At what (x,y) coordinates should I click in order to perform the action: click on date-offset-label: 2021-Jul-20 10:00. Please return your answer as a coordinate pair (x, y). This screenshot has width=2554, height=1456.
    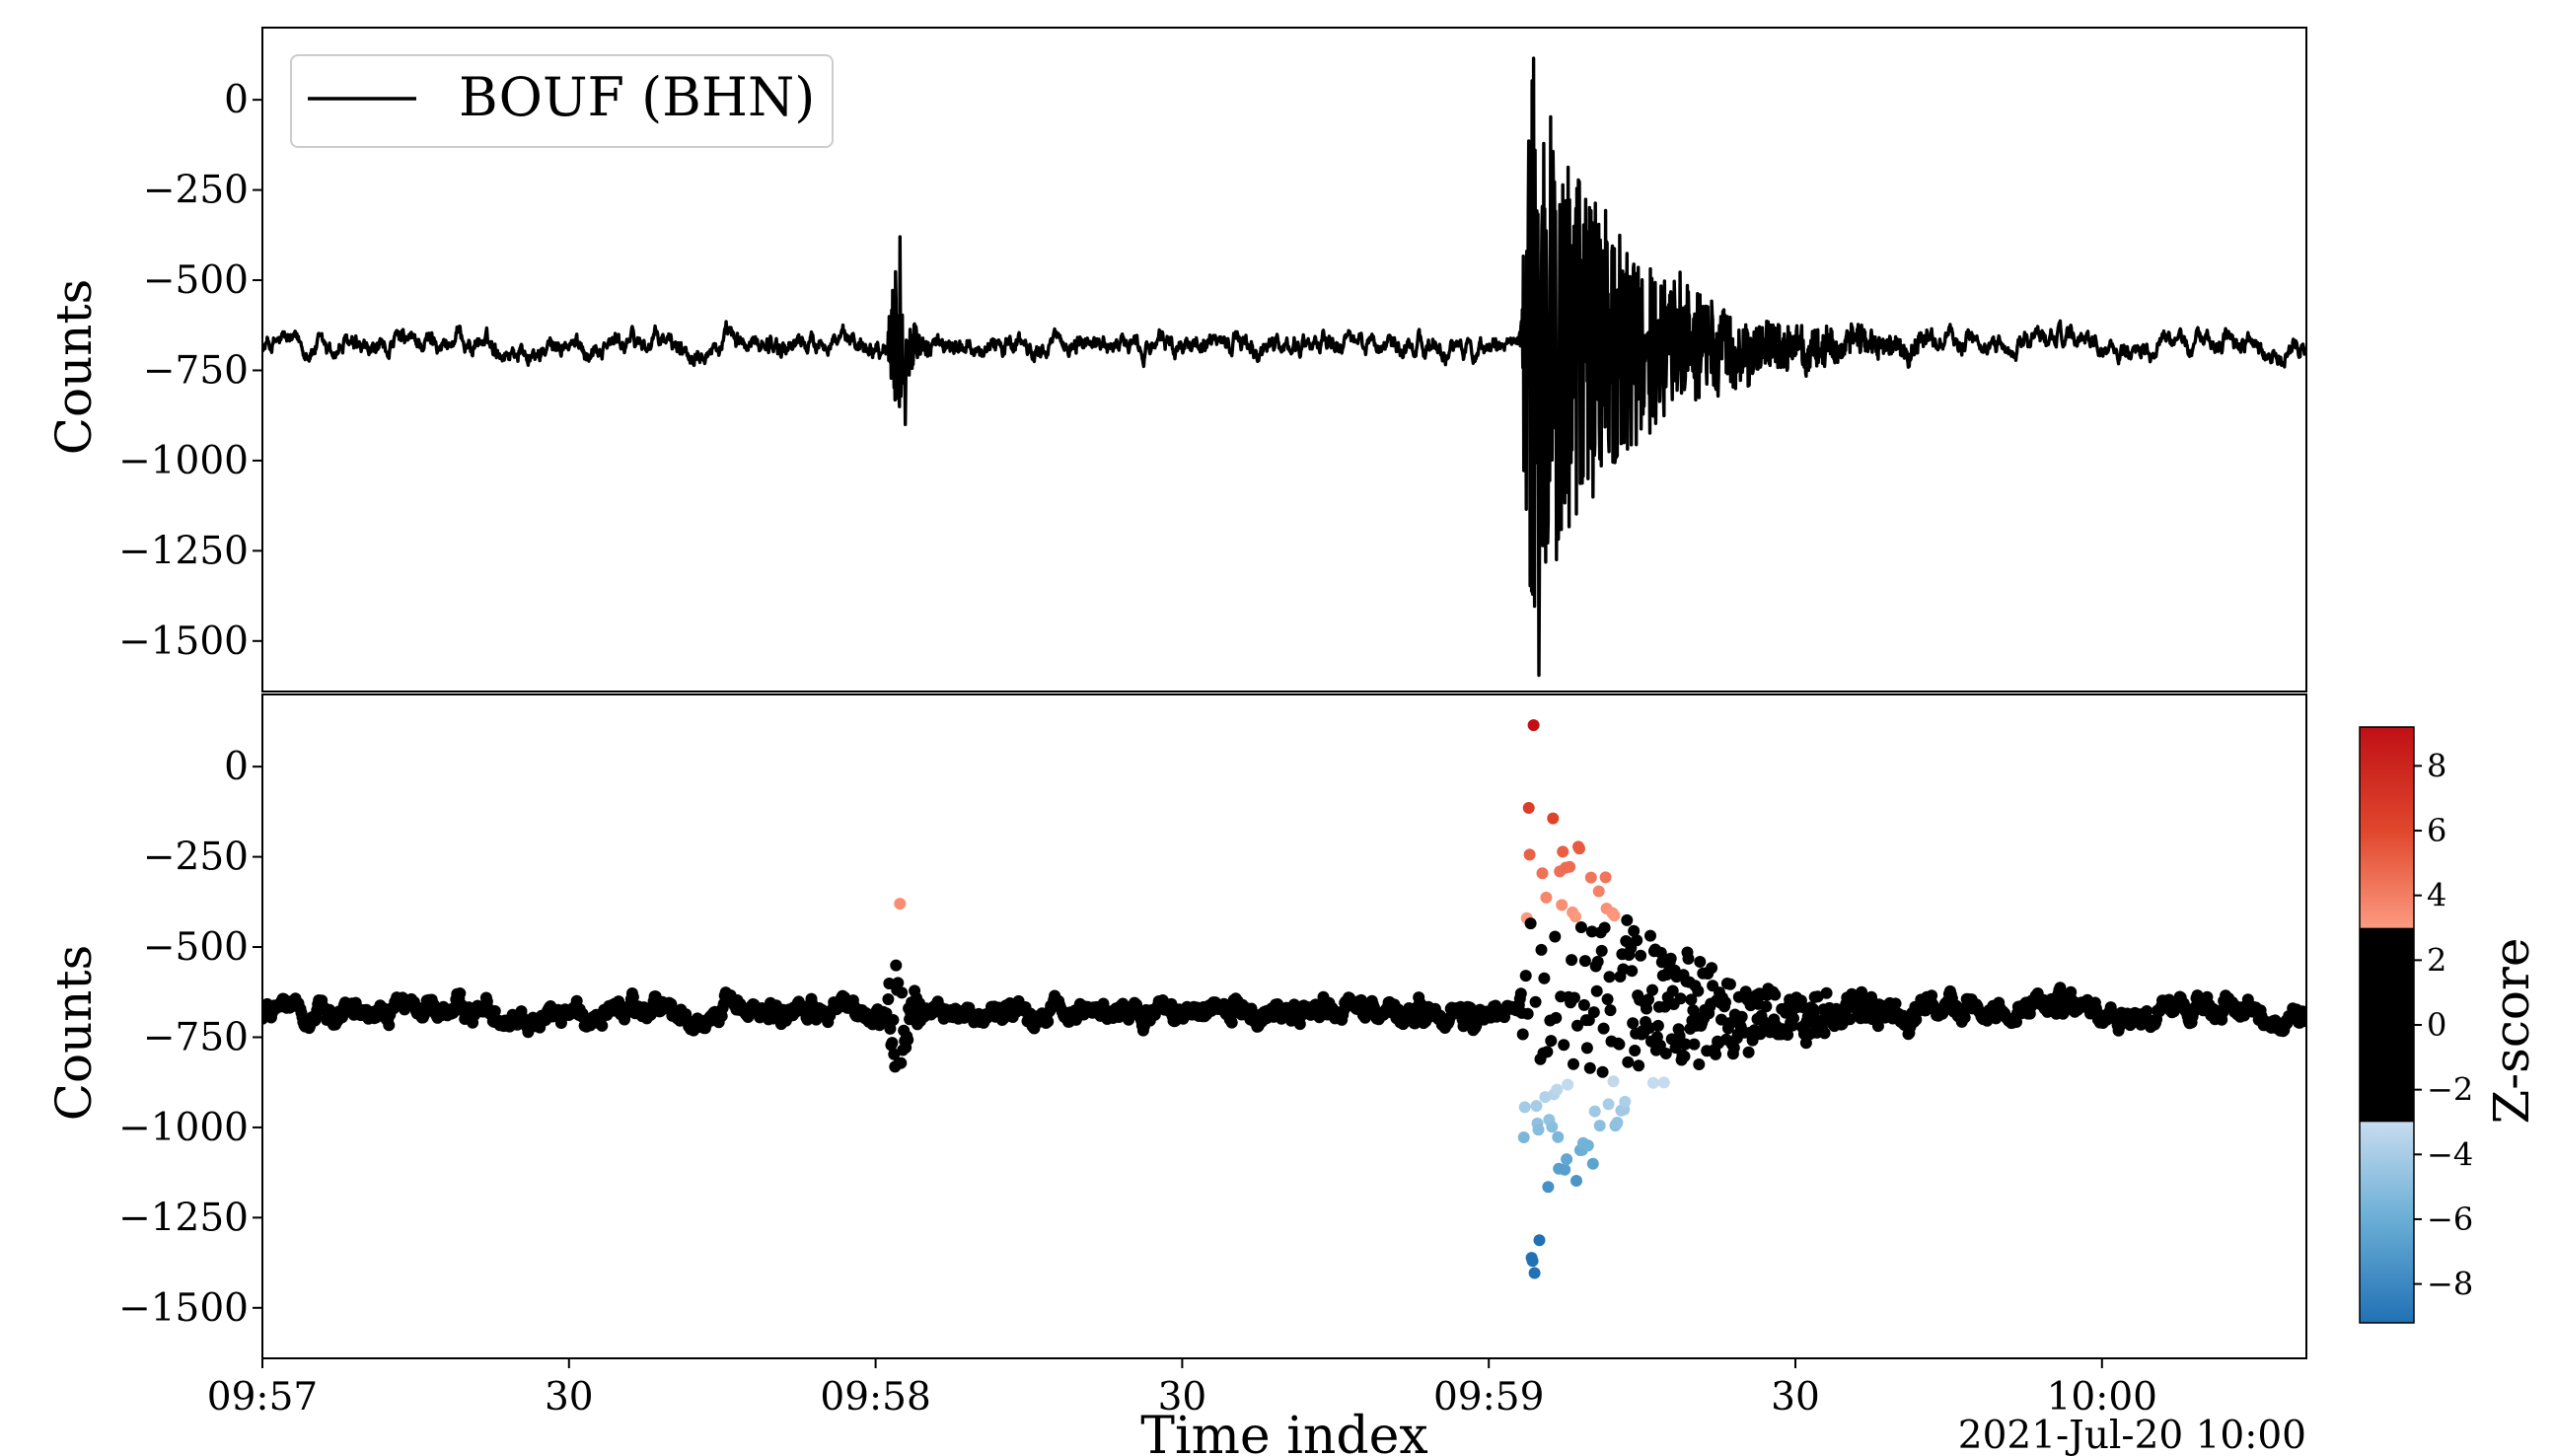
    Looking at the image, I should click on (2132, 1435).